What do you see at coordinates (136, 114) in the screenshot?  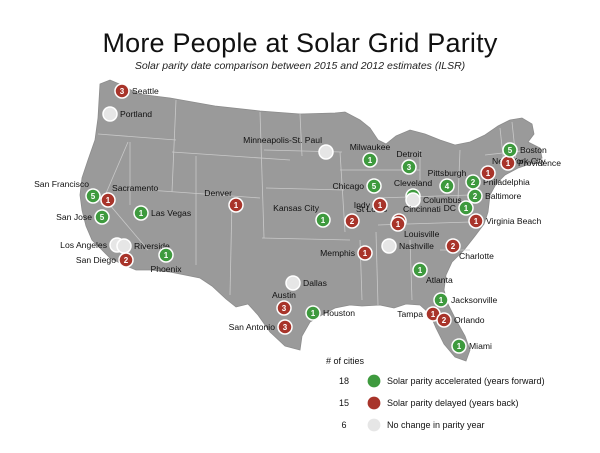 I see `city-label: Portland` at bounding box center [136, 114].